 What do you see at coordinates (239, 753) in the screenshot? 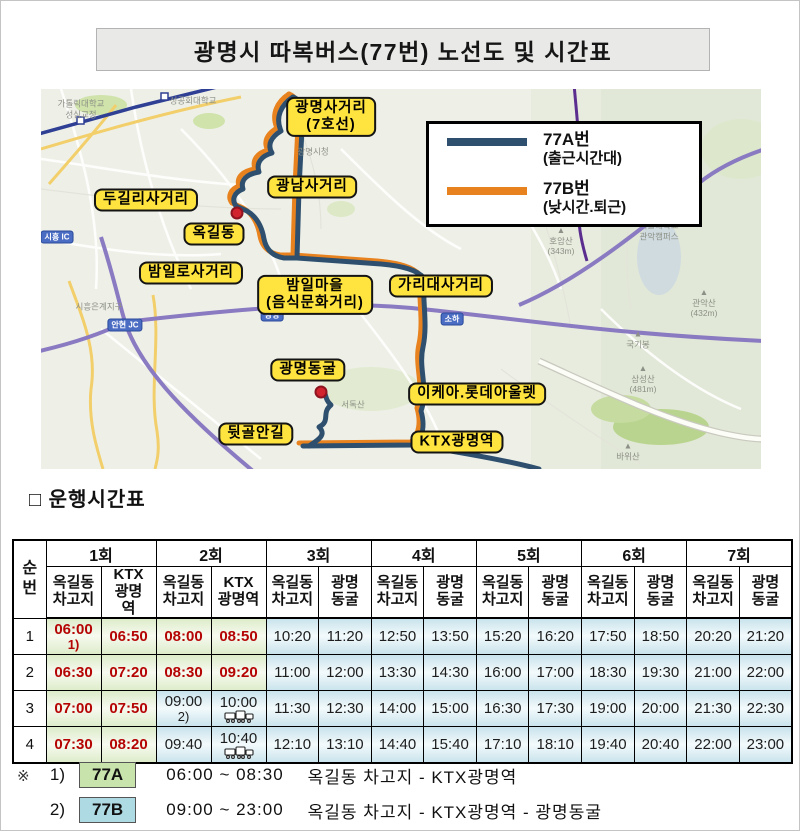
I see `train-icon` at bounding box center [239, 753].